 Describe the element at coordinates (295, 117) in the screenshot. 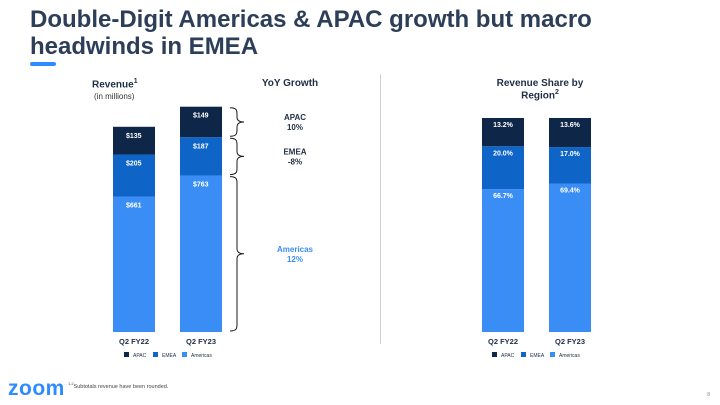

I see `yoy-growth-name: APAC` at that location.